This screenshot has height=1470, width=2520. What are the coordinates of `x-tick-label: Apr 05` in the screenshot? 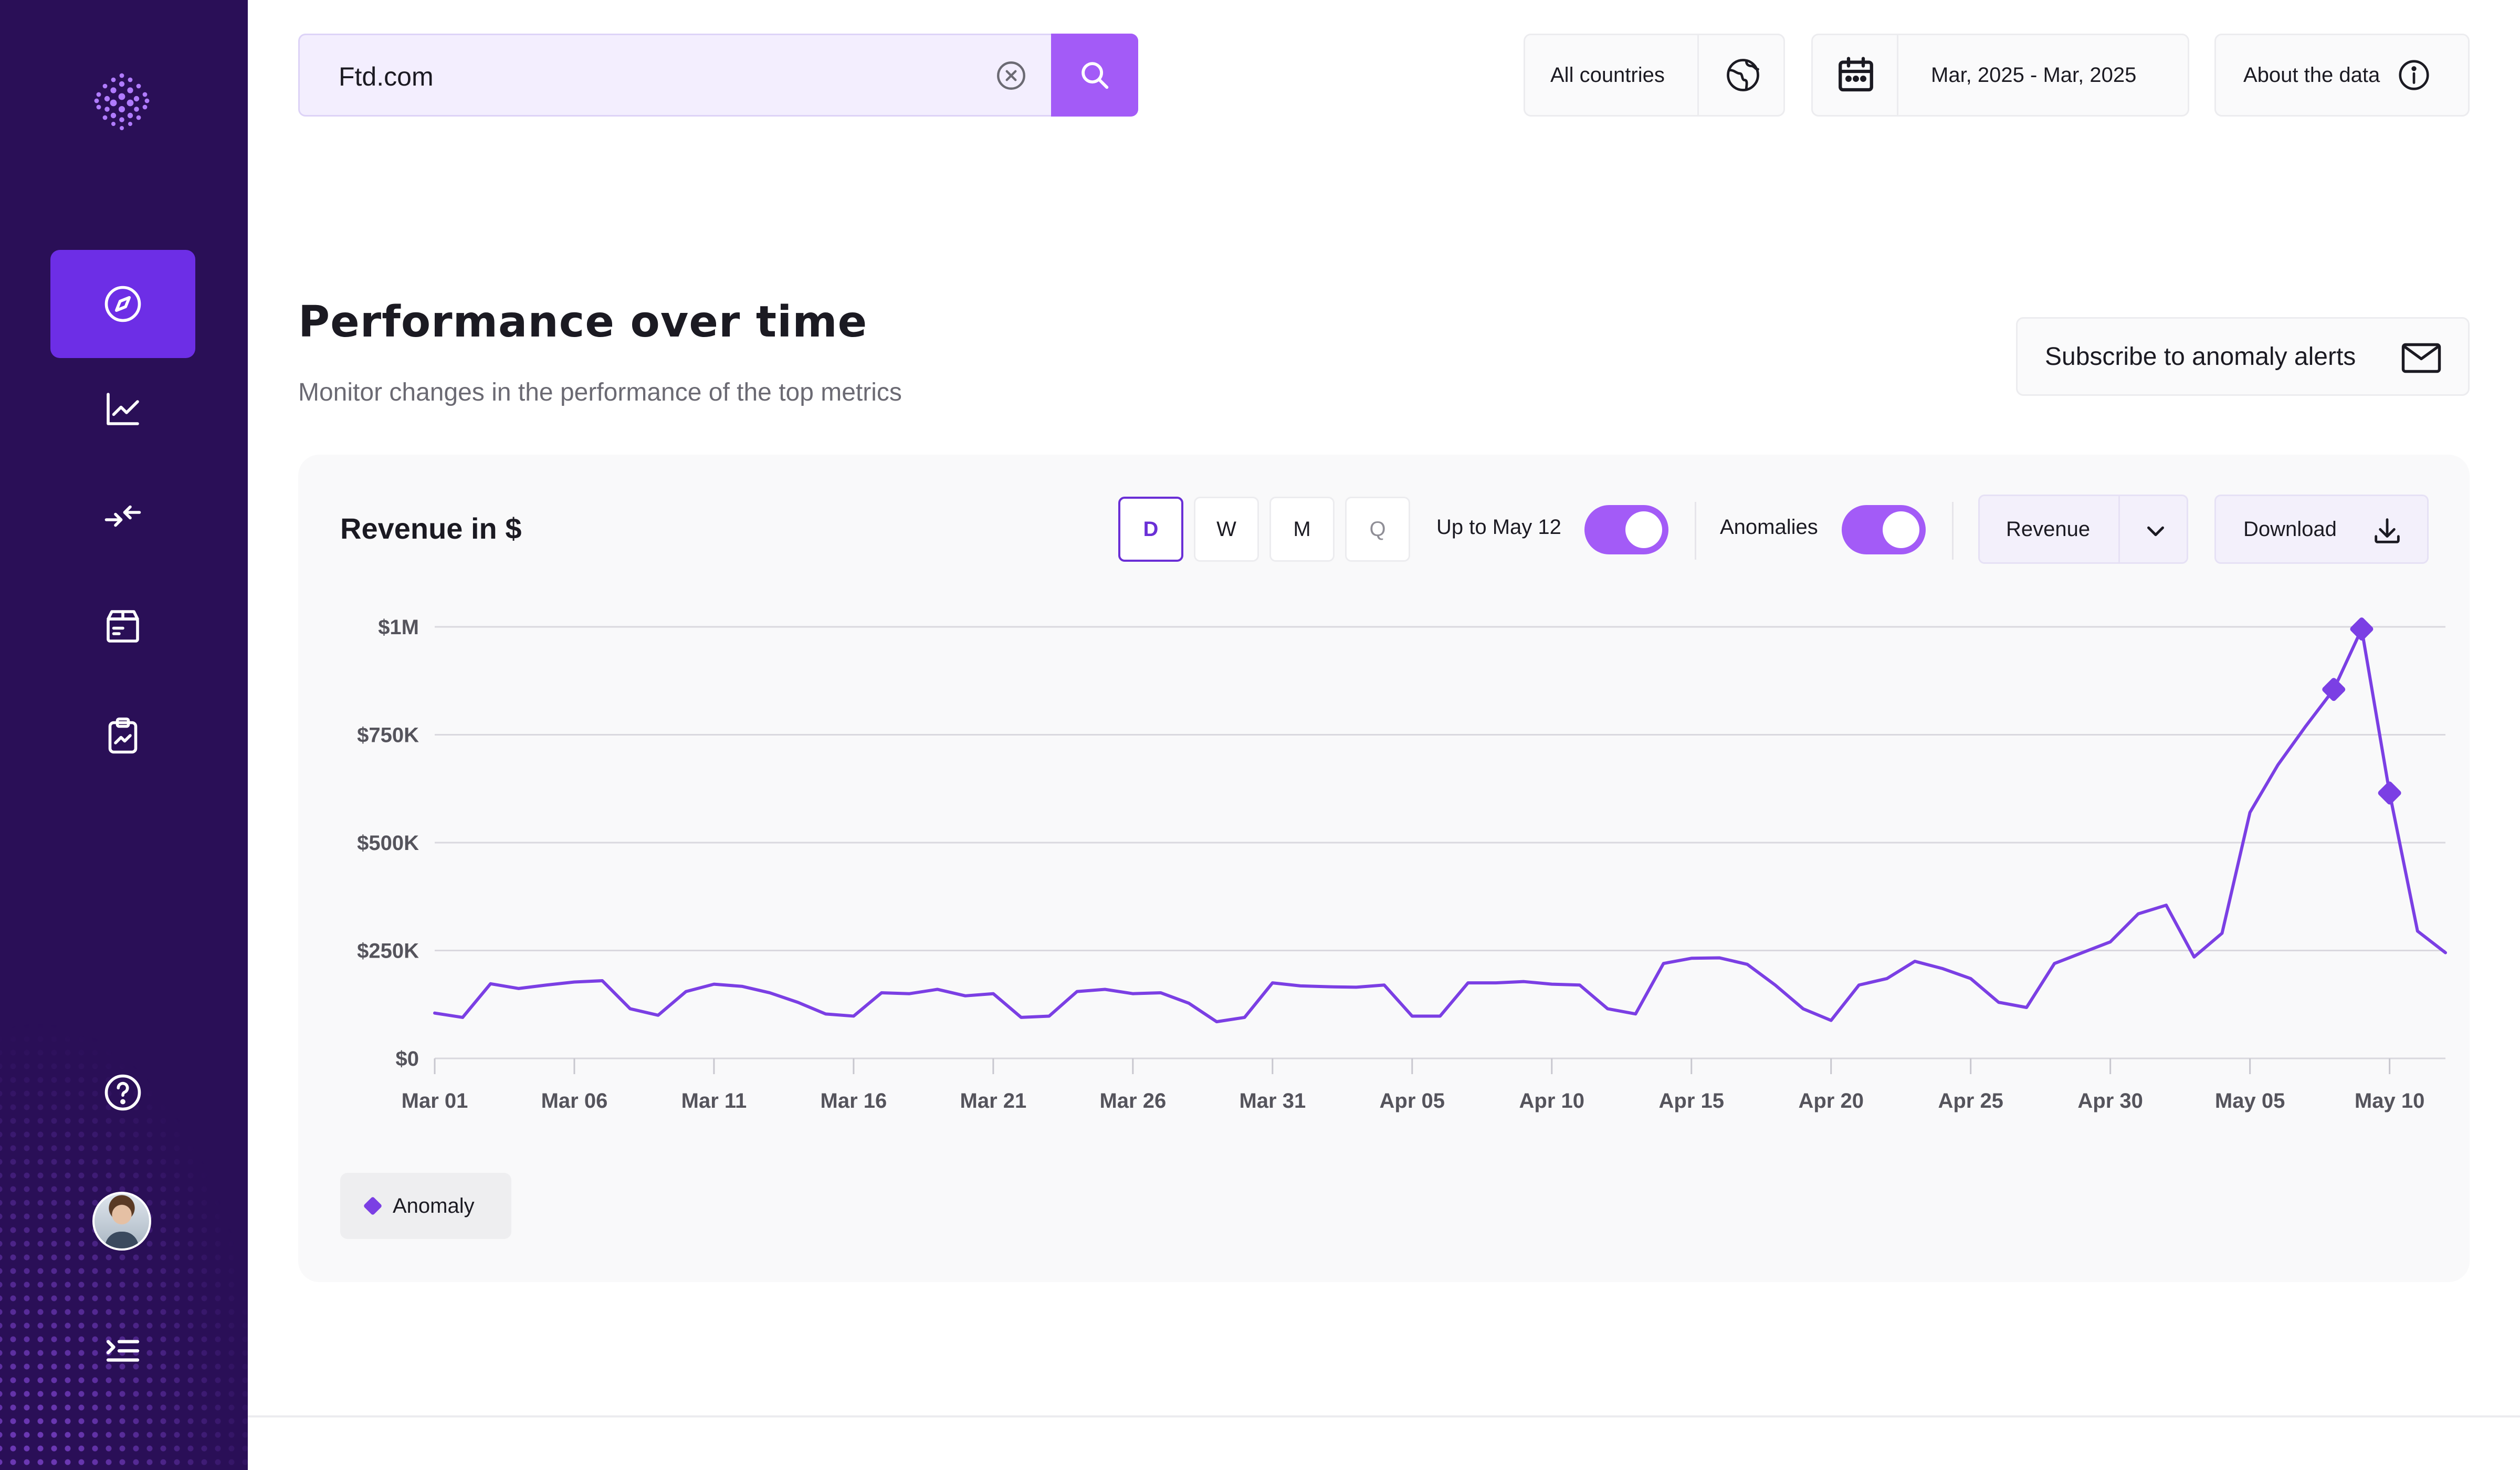 It's located at (1412, 1100).